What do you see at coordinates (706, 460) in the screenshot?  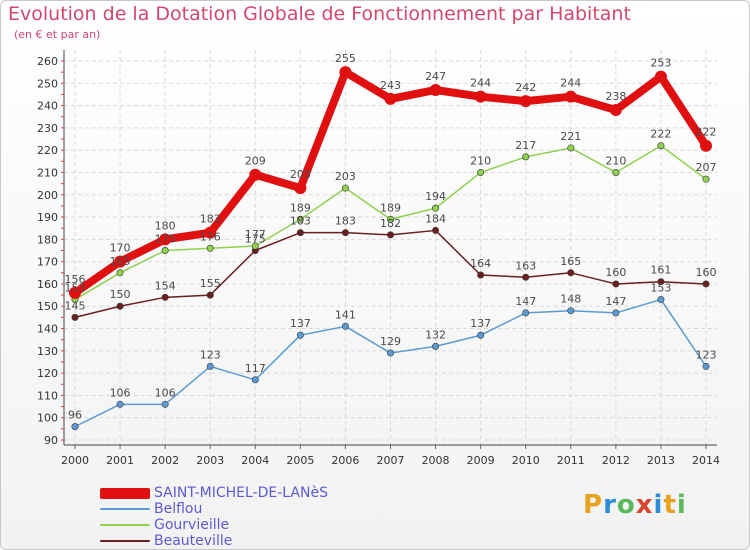 I see `x-tick-label: 2014` at bounding box center [706, 460].